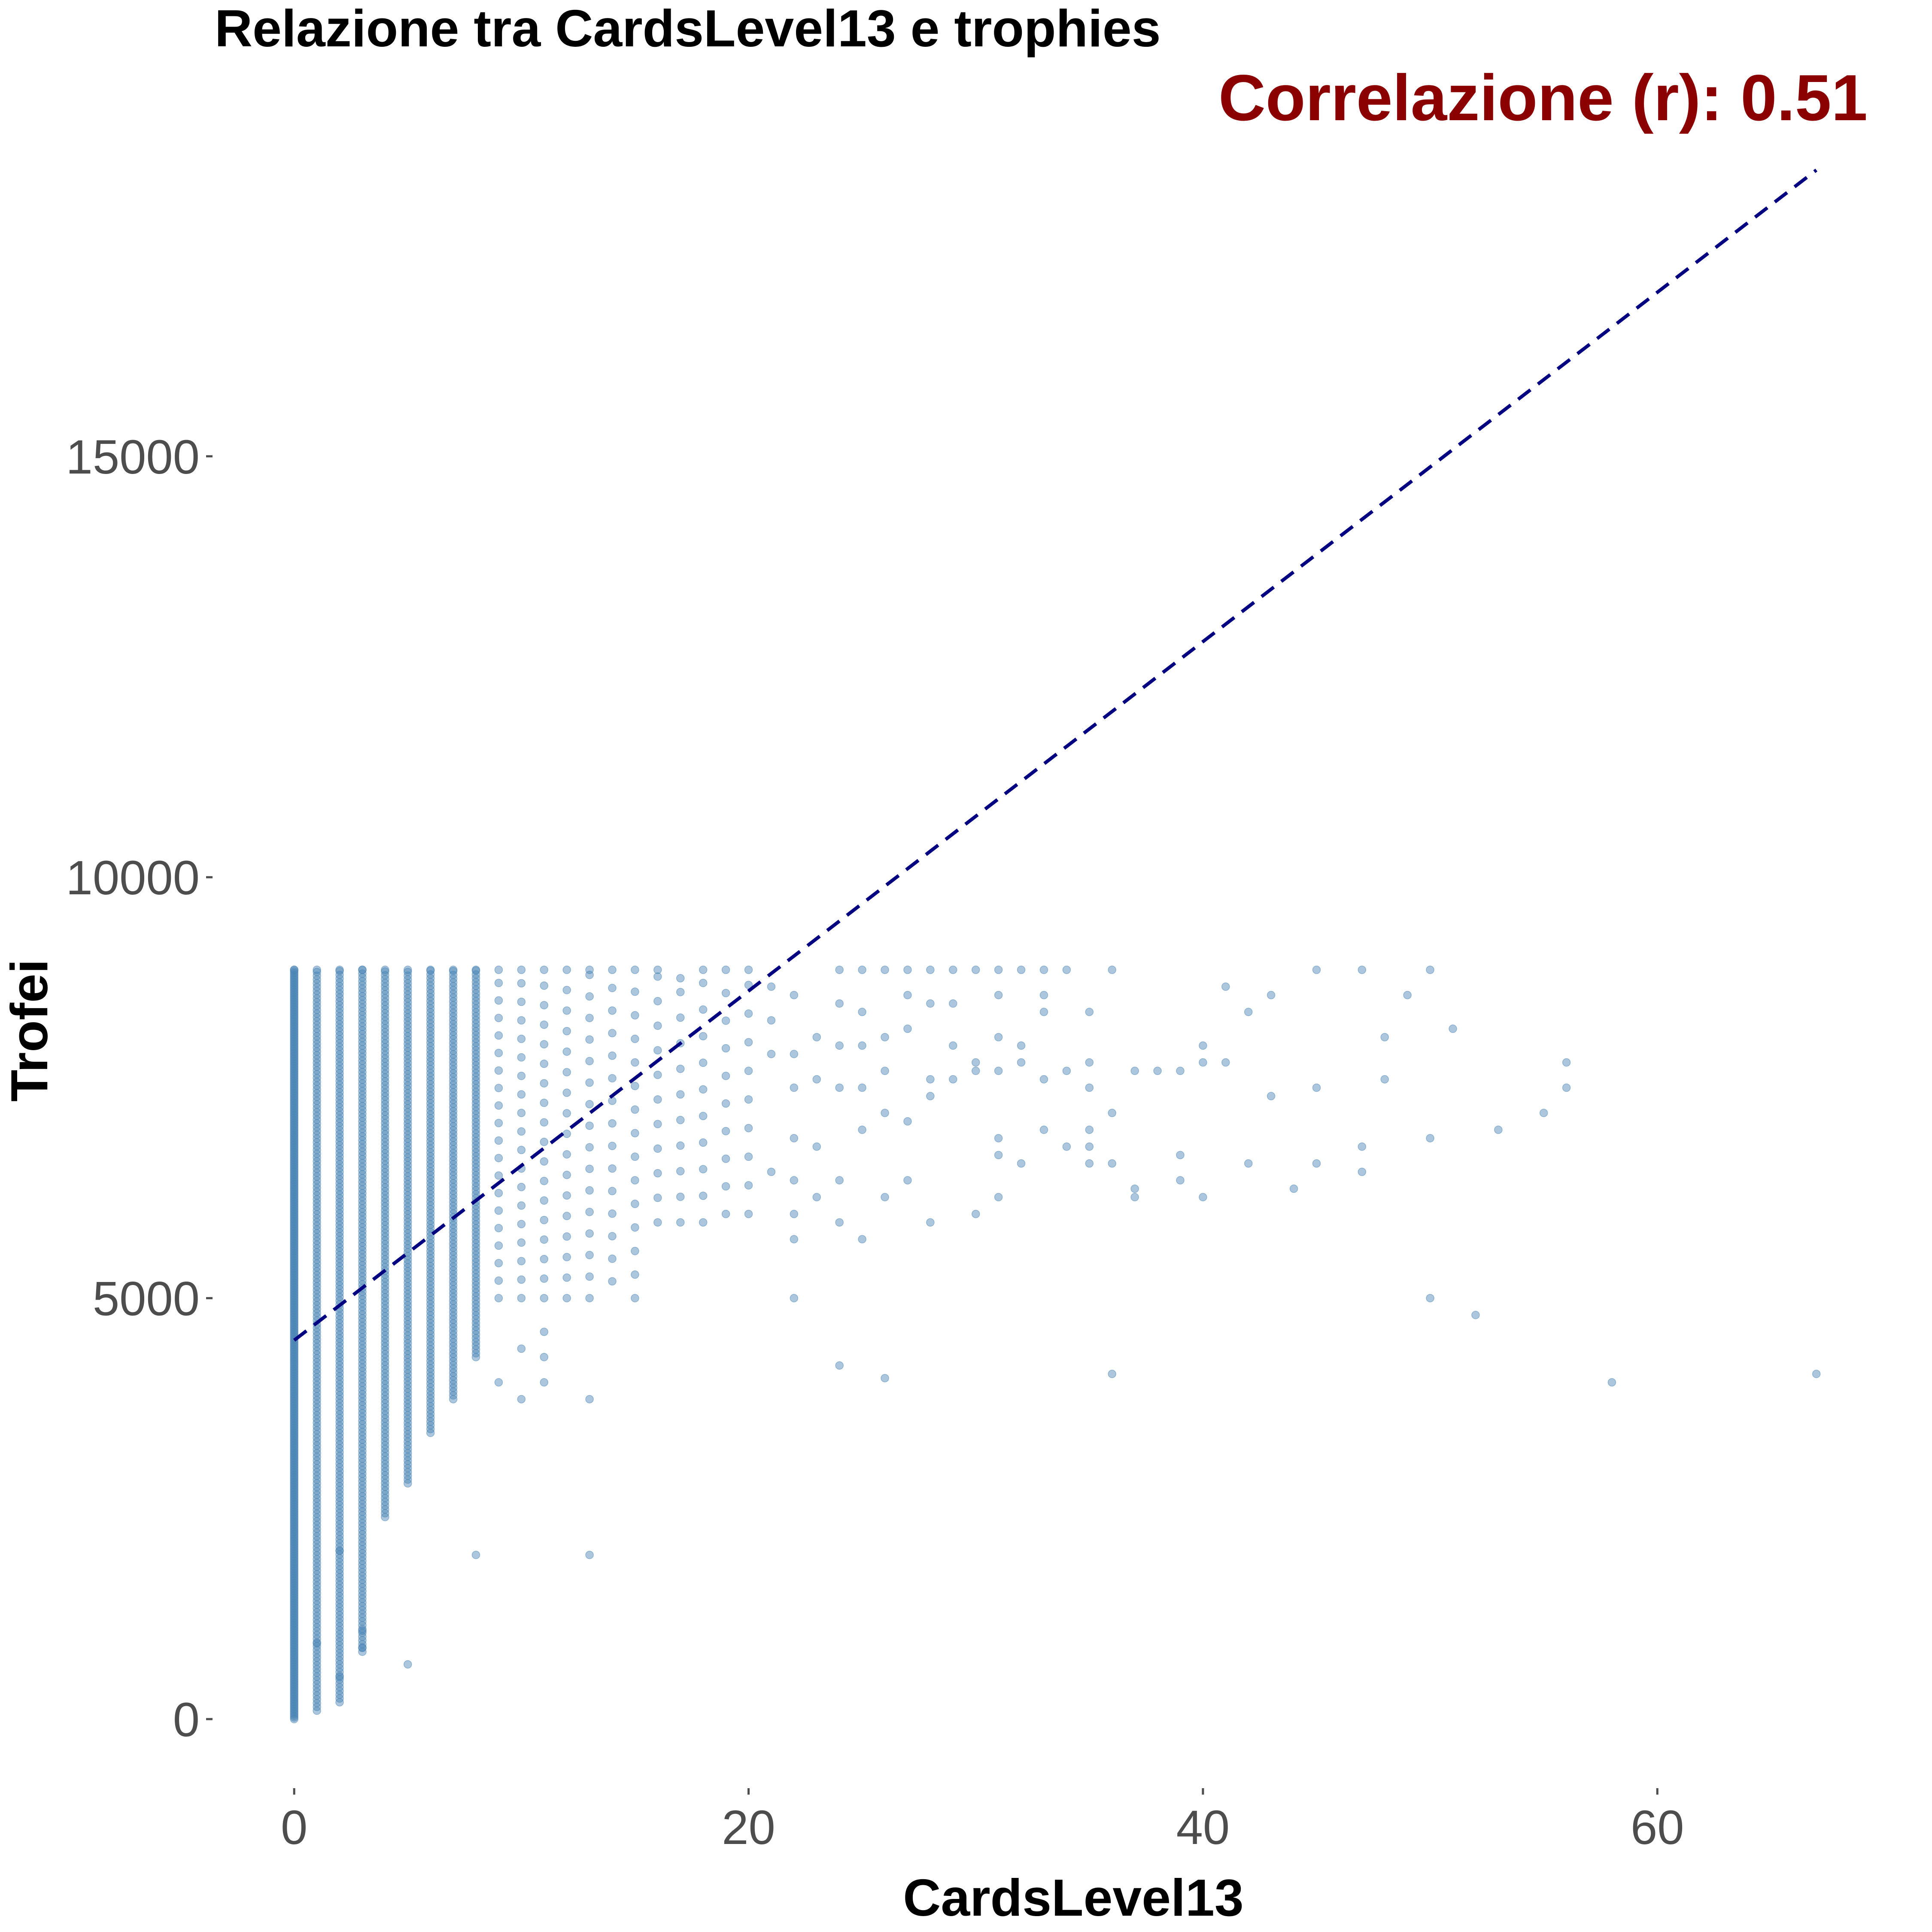 Image resolution: width=1932 pixels, height=1932 pixels. I want to click on y-tick-label: 10000, so click(133, 878).